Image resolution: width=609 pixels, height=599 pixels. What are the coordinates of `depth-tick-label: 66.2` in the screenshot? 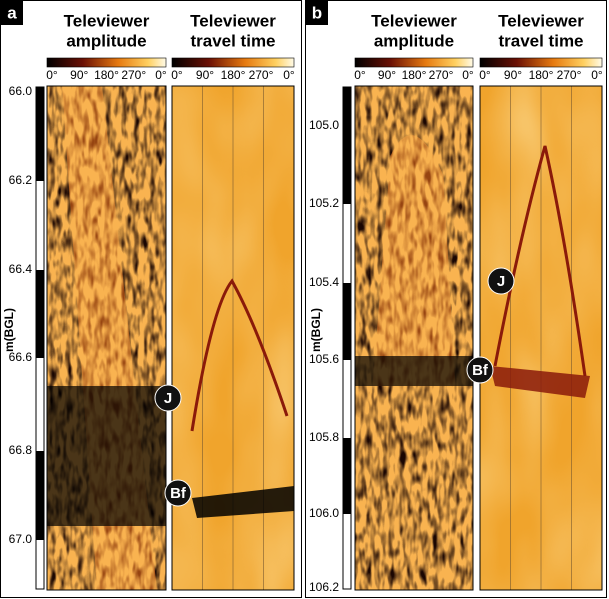 It's located at (21, 180).